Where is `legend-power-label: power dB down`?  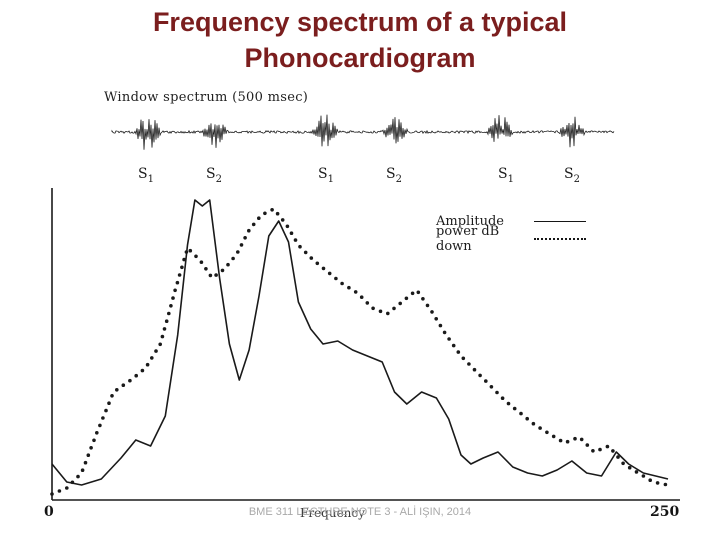 legend-power-label: power dB down is located at coordinates (468, 239).